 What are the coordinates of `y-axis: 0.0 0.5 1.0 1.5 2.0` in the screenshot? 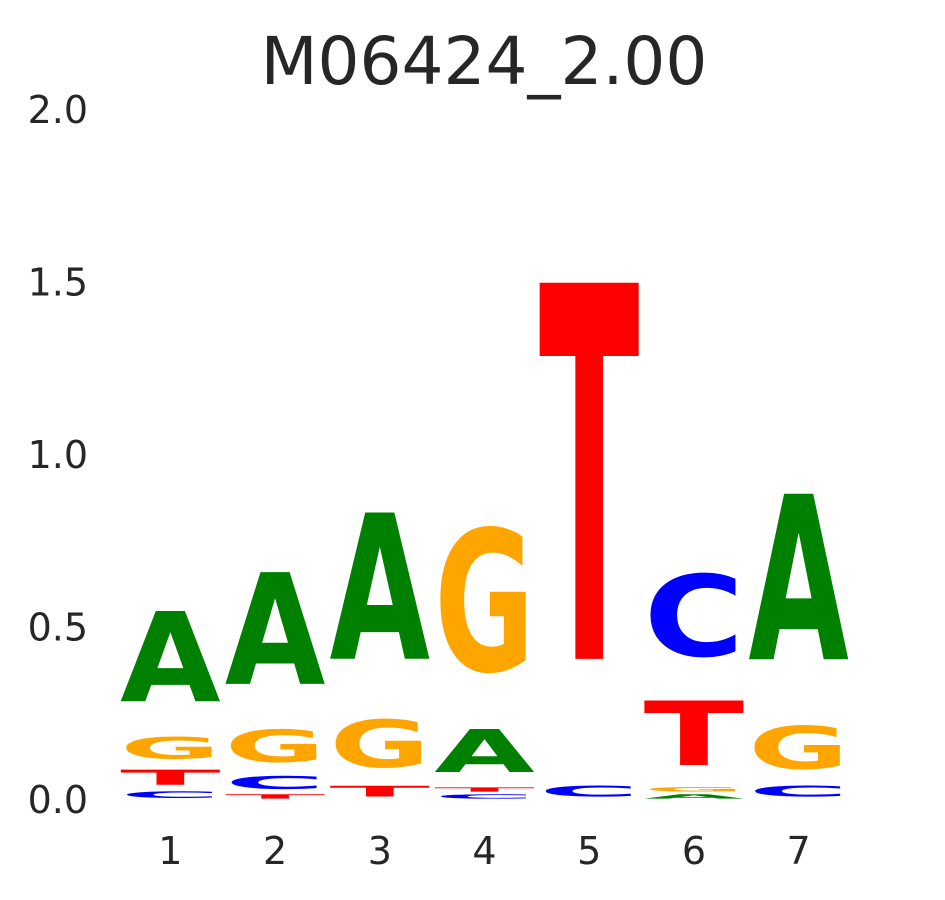 It's located at (58, 455).